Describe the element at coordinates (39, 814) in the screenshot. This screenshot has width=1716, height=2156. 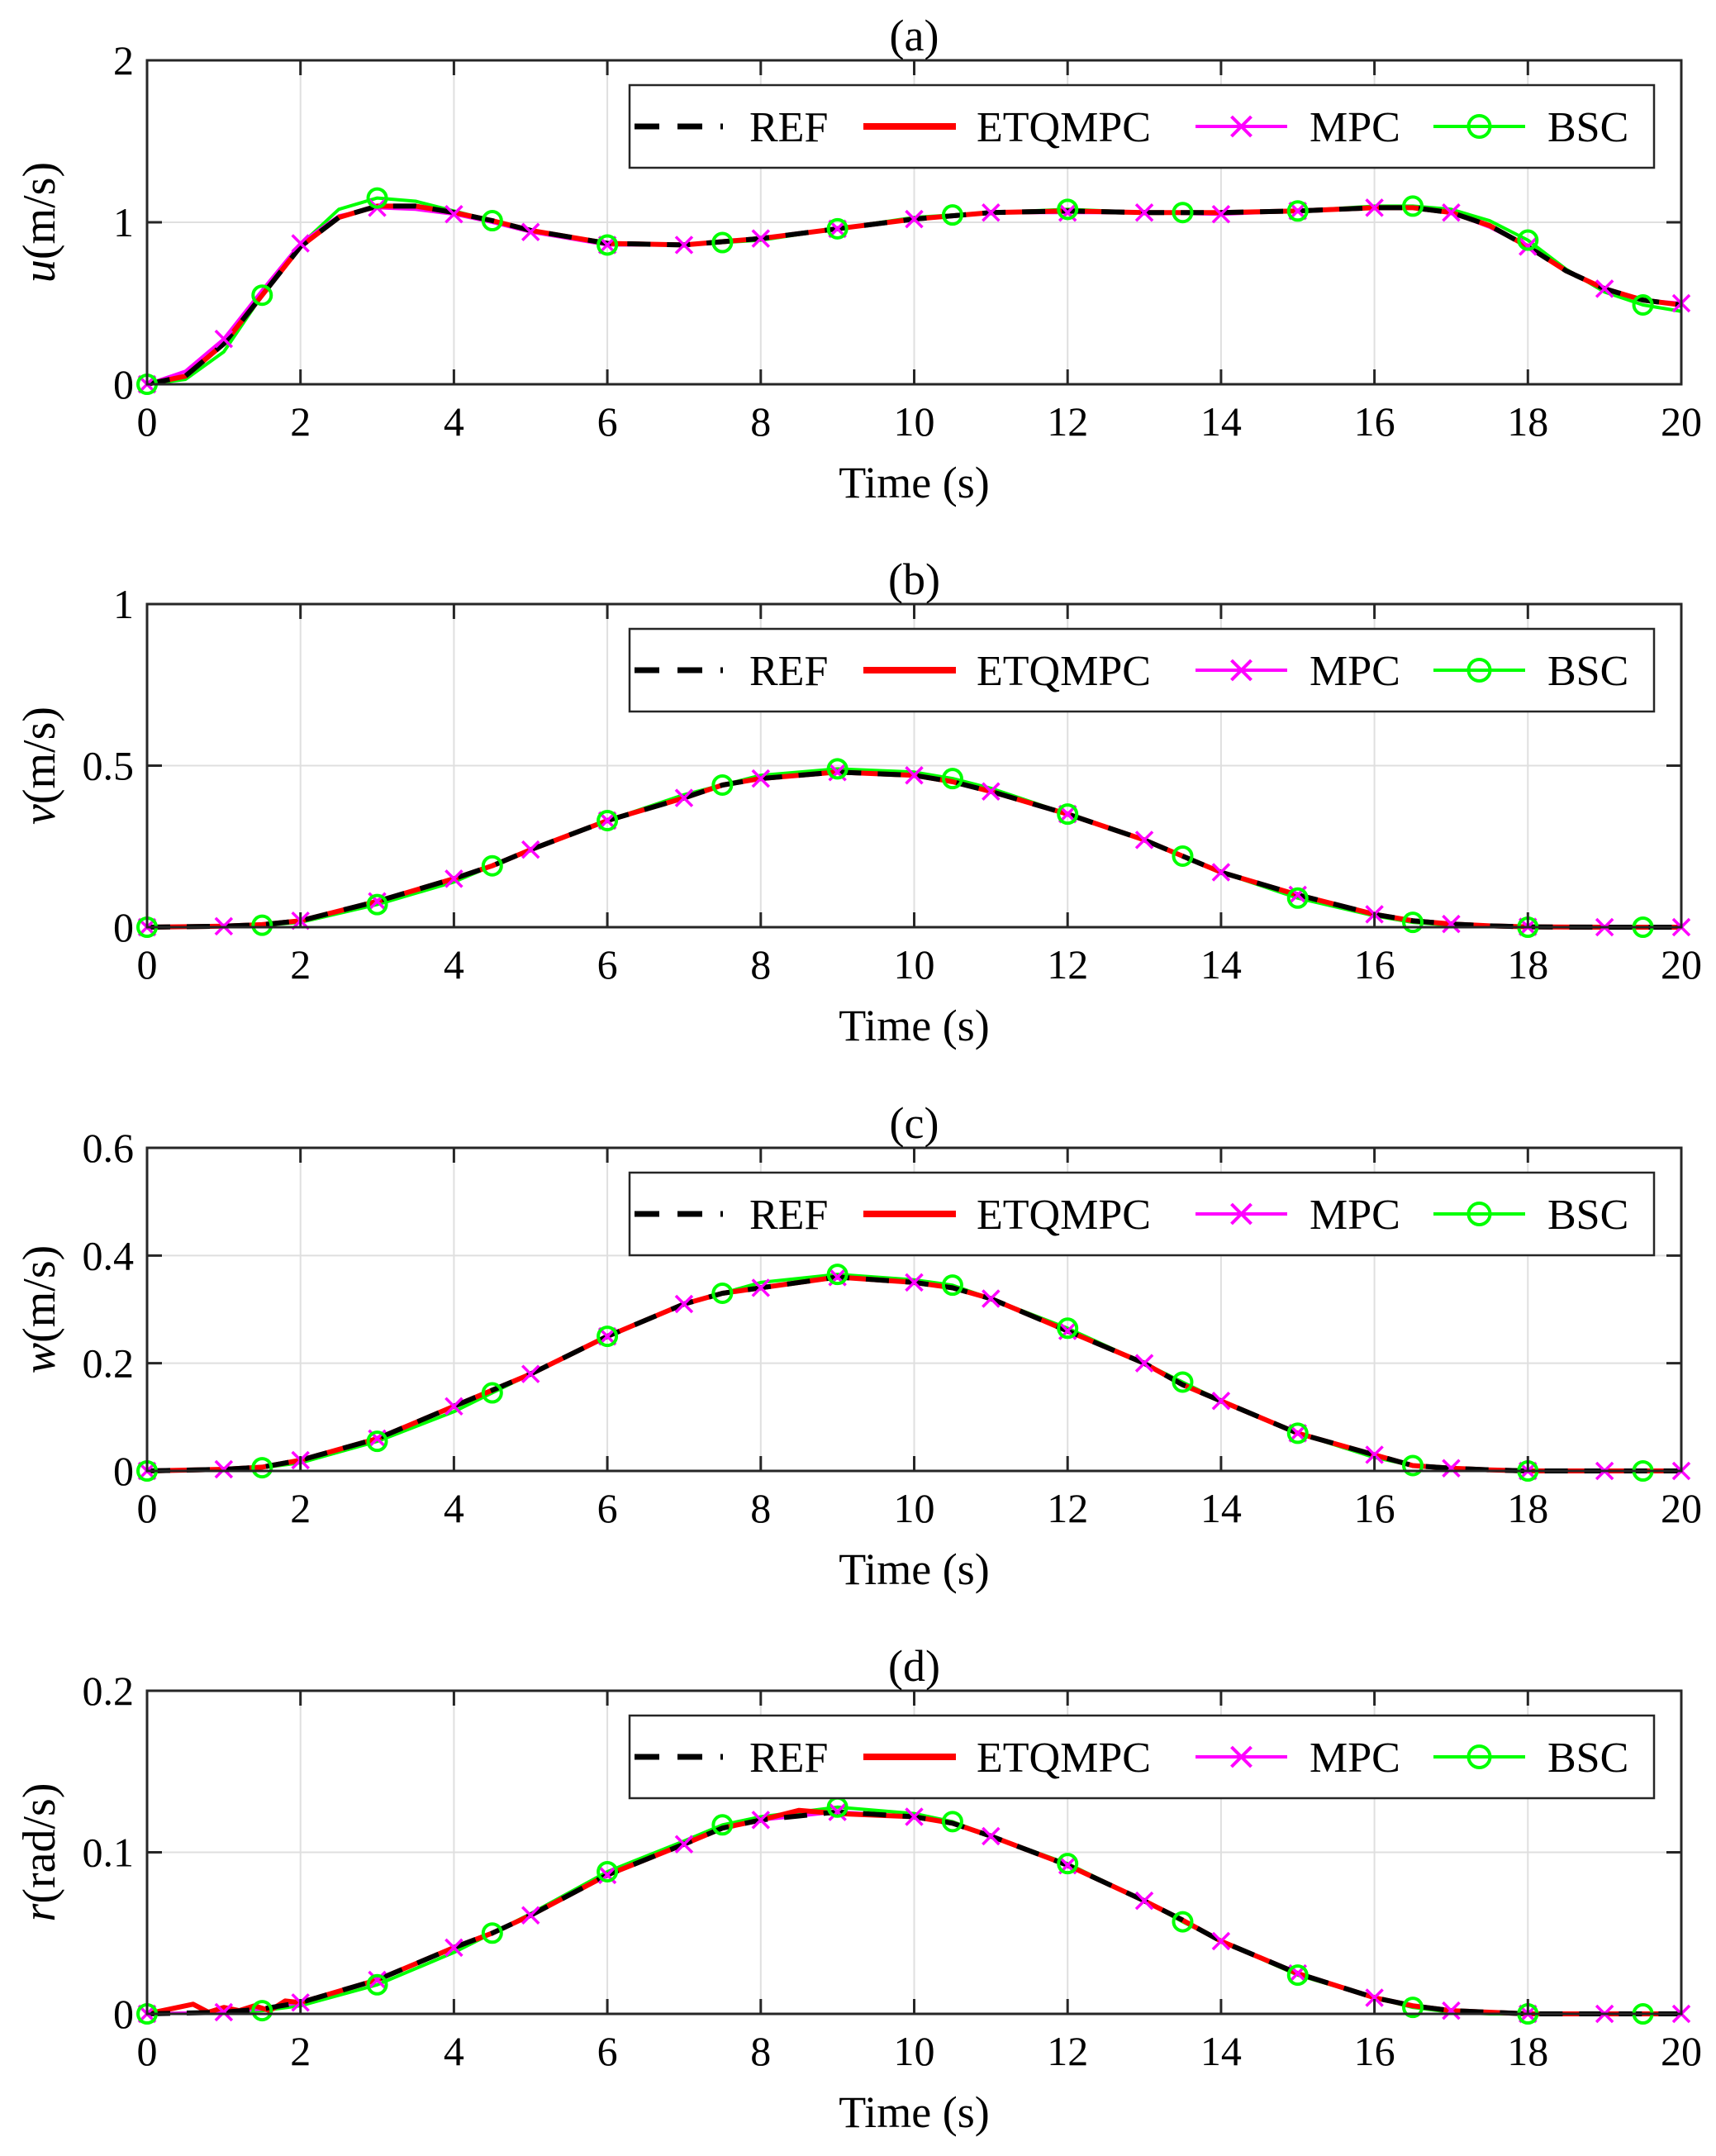
I see `y-axis-var: v` at that location.